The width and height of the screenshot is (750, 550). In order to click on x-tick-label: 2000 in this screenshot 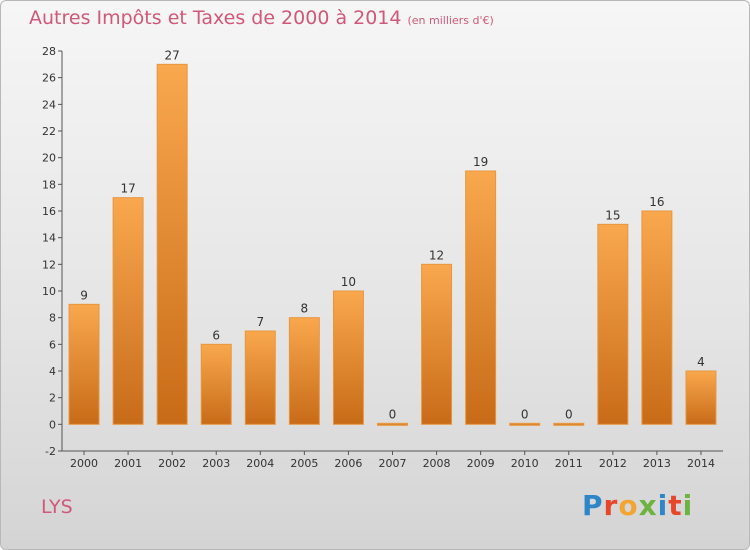, I will do `click(84, 463)`.